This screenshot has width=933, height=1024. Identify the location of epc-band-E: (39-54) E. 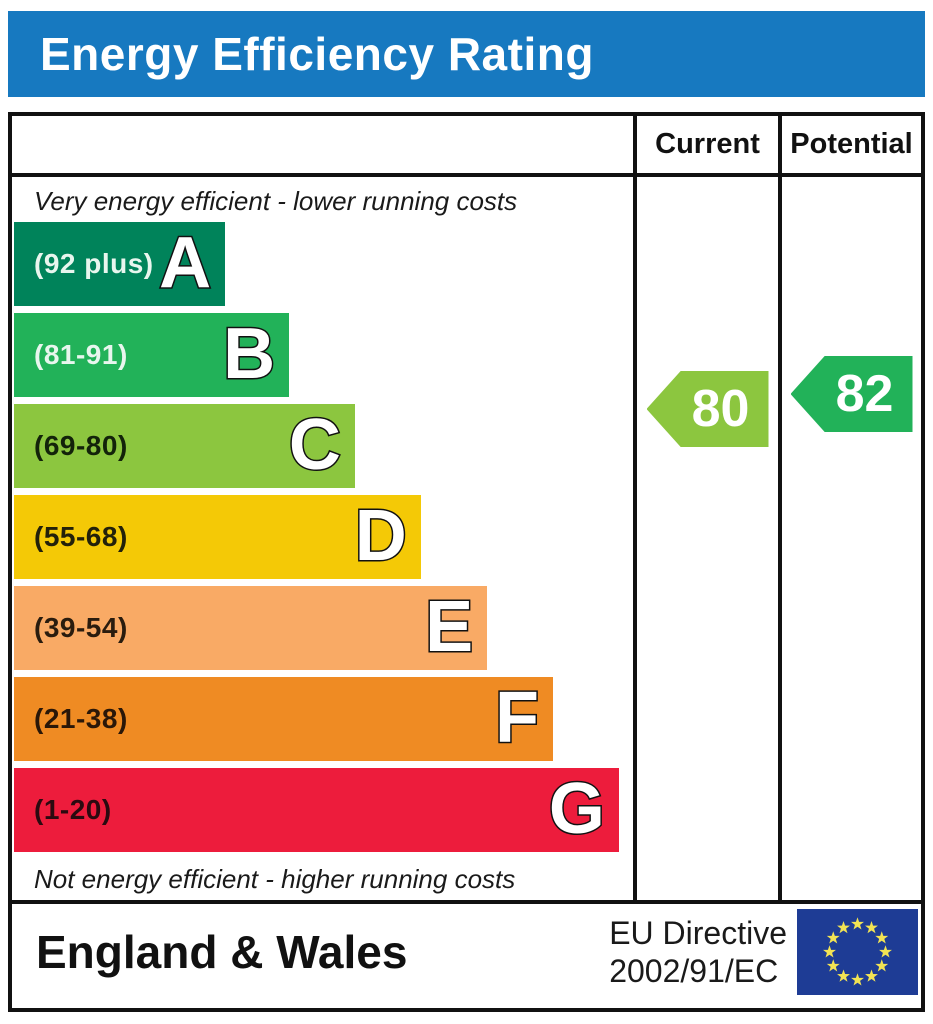
(322, 628).